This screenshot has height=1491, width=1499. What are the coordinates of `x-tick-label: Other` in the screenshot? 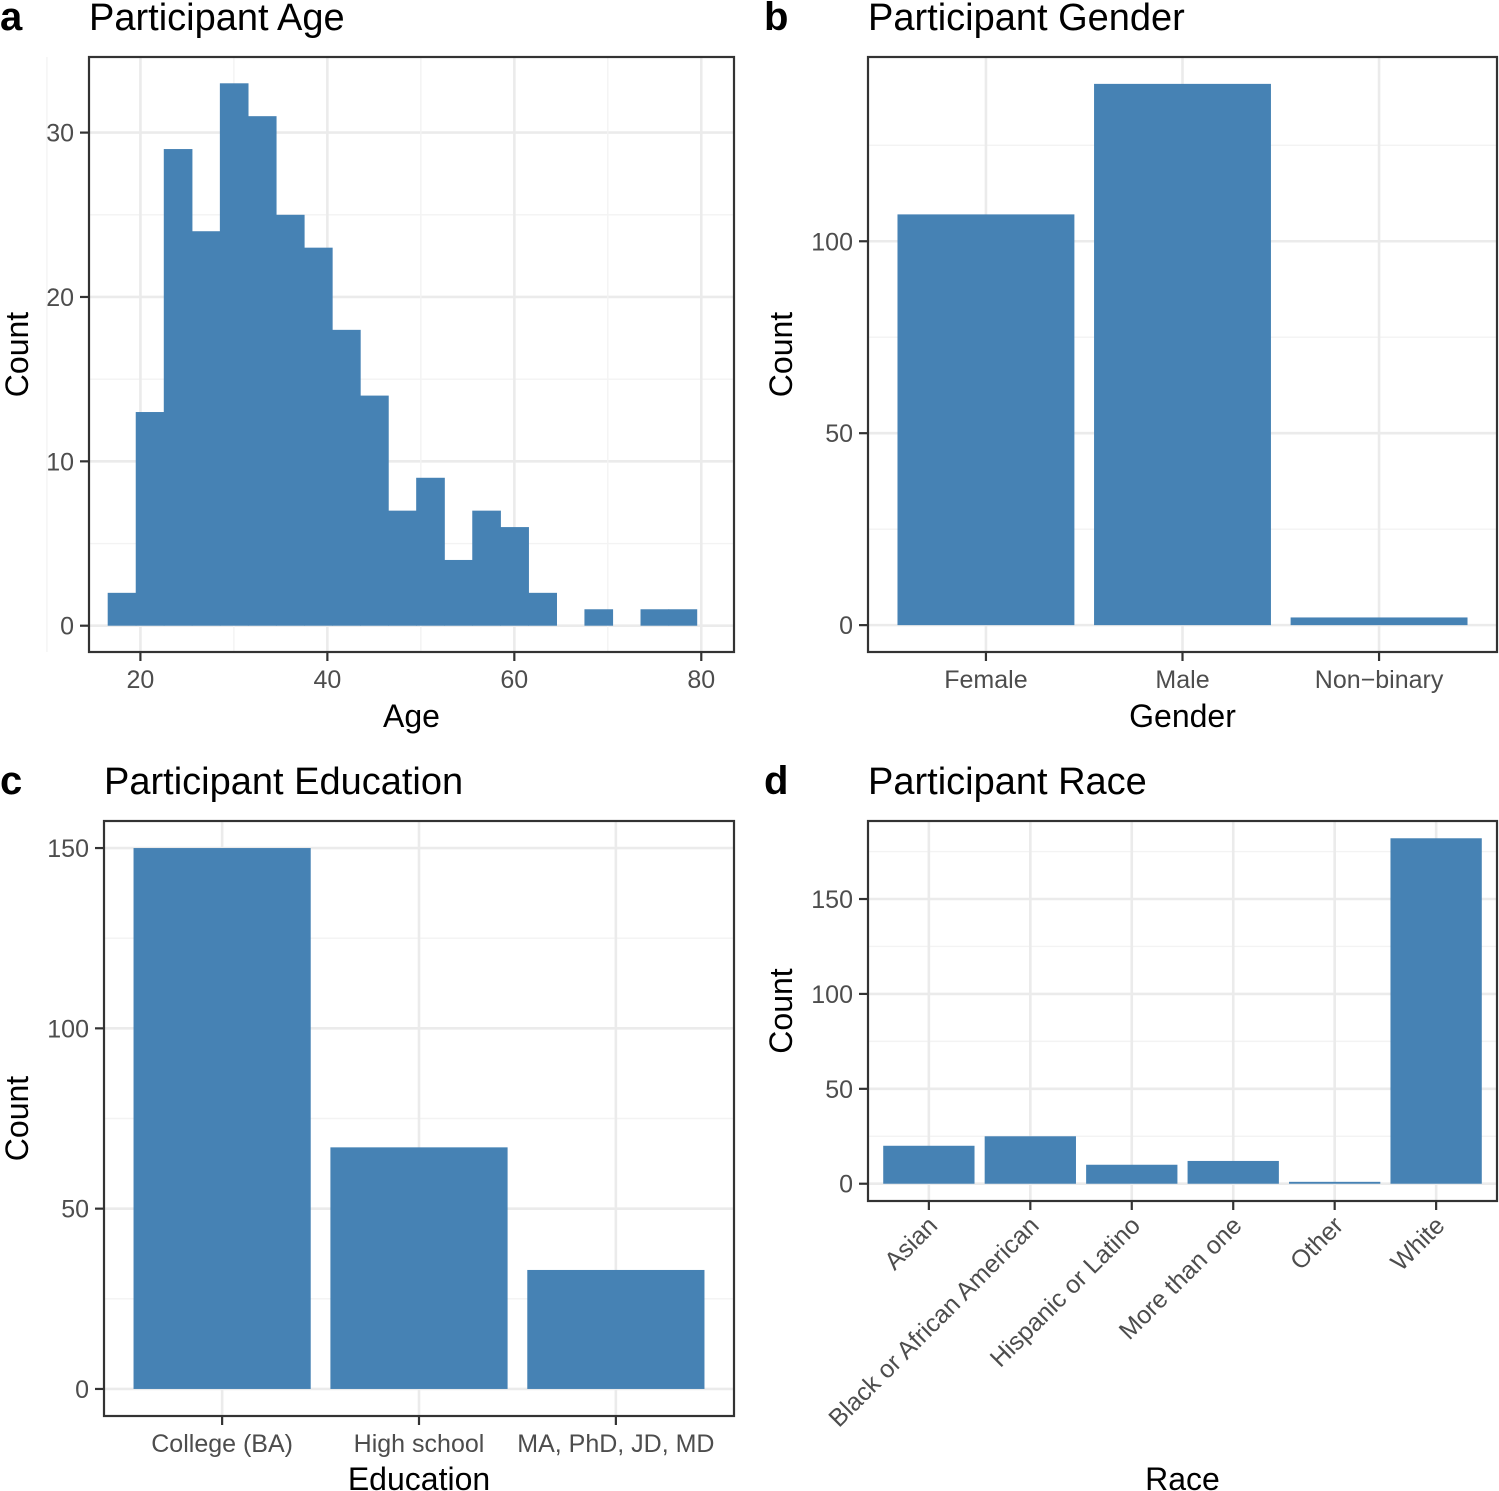 It's located at (1317, 1243).